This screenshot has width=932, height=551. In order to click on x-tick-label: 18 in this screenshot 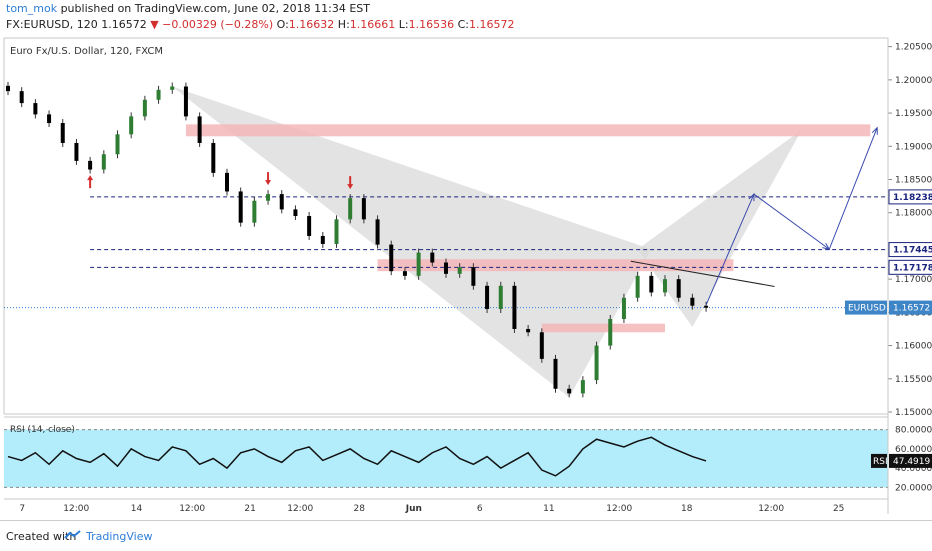, I will do `click(687, 509)`.